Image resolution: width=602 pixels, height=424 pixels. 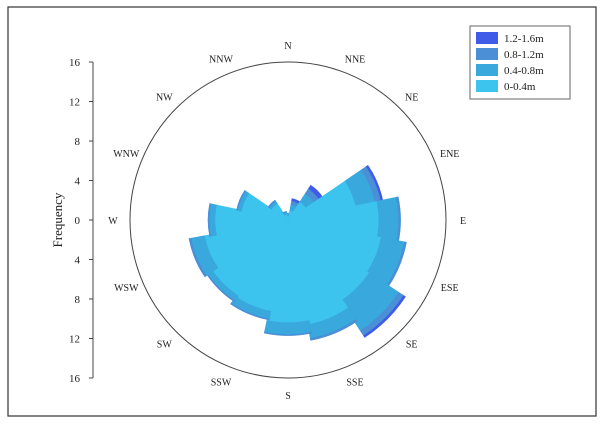 I want to click on direction-label-n: N, so click(x=287, y=46).